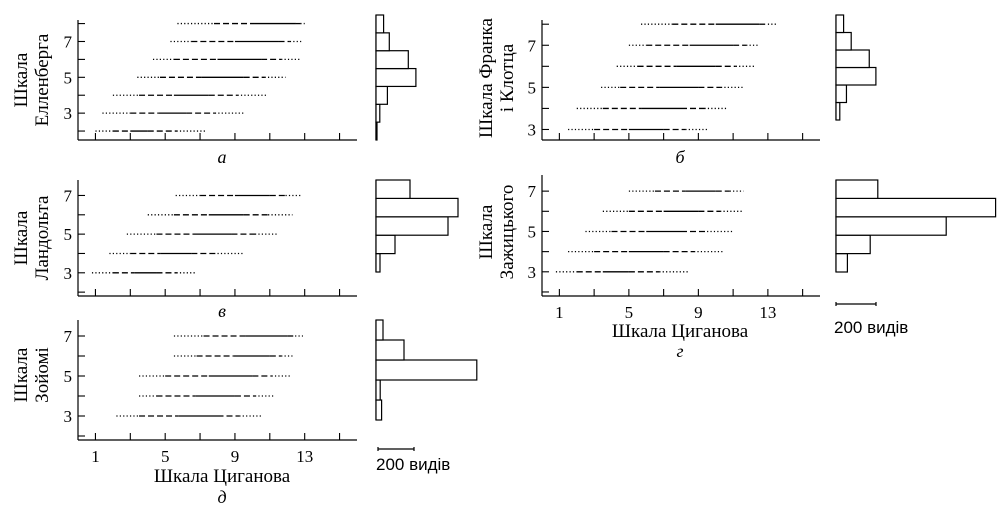  Describe the element at coordinates (532, 45) in the screenshot. I see `panel-b-y-tick-label: 7` at that location.